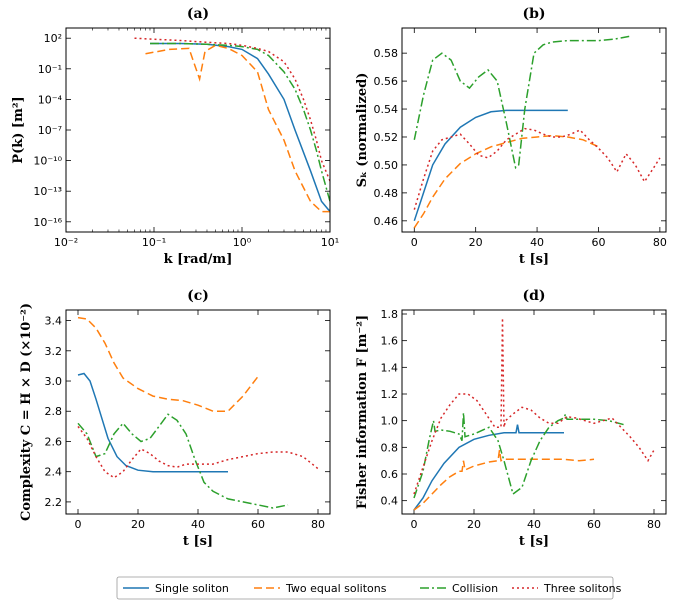  Describe the element at coordinates (198, 259) in the screenshot. I see `x-axis-label: k [rad/m]` at that location.